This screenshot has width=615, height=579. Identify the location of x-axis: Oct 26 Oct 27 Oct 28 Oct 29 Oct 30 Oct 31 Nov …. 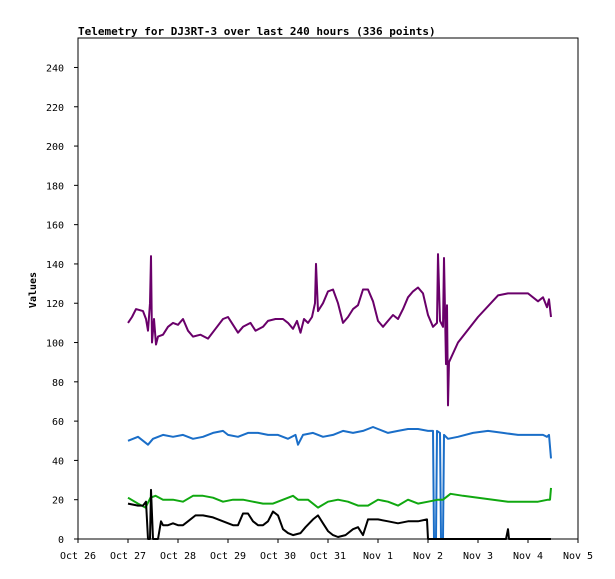
(326, 550).